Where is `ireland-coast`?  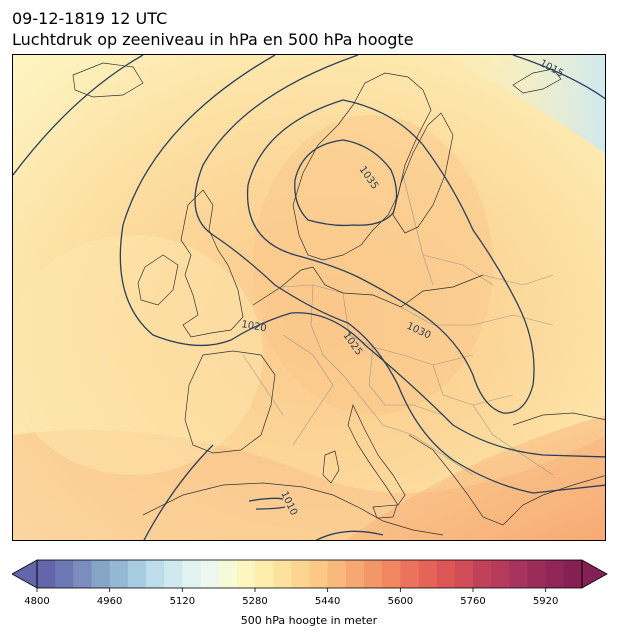
ireland-coast is located at coordinates (158, 280).